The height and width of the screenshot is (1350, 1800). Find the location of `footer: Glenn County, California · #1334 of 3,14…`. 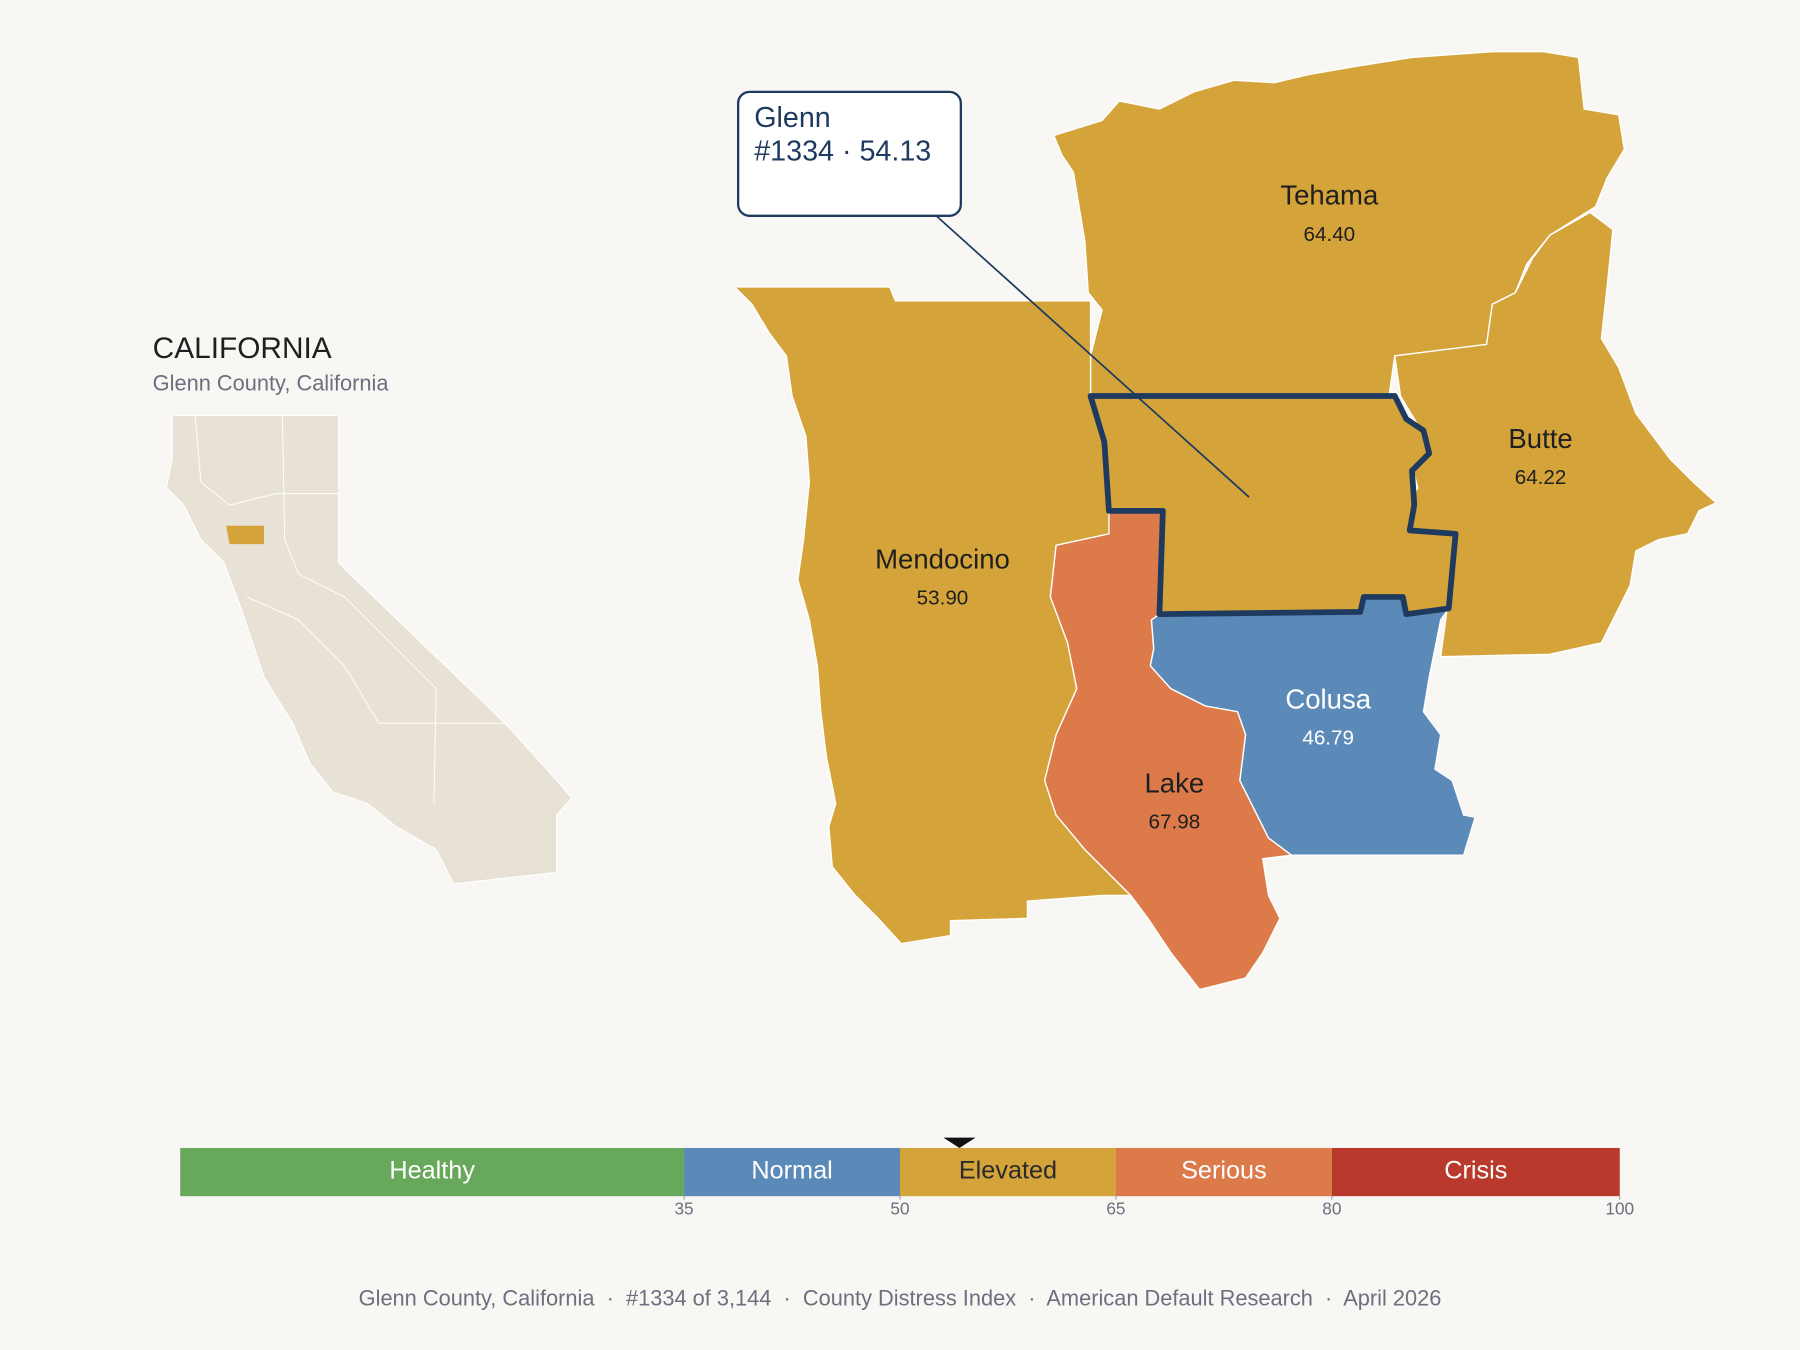

footer: Glenn County, California · #1334 of 3,14… is located at coordinates (900, 1297).